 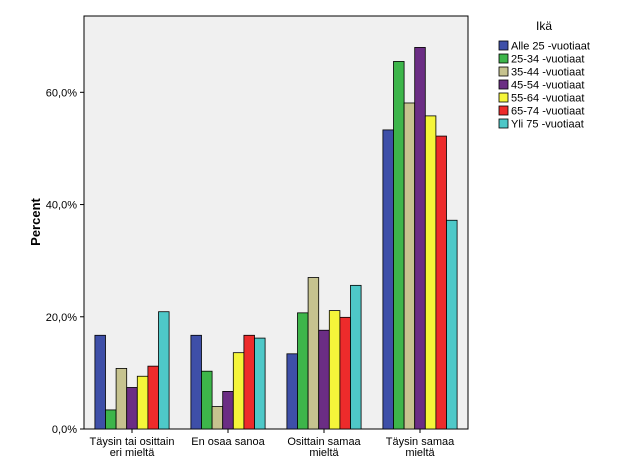 What do you see at coordinates (61, 206) in the screenshot?
I see `y-tick-label: 40,0%` at bounding box center [61, 206].